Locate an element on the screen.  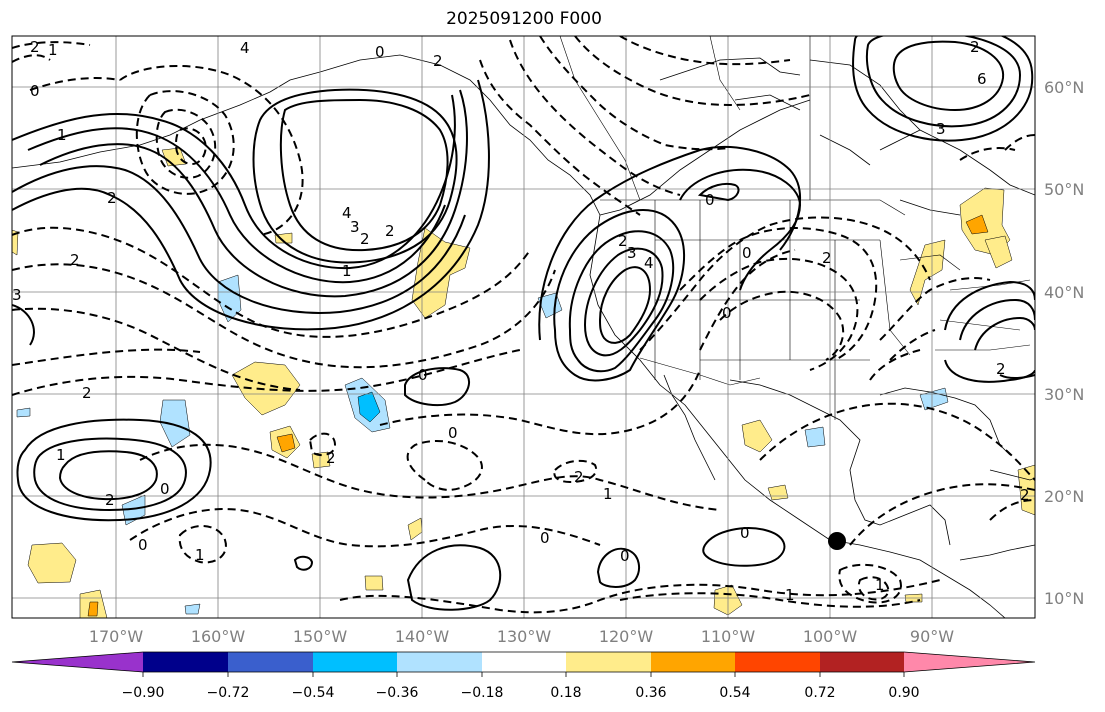
colorbar-extend-right is located at coordinates (969, 662).